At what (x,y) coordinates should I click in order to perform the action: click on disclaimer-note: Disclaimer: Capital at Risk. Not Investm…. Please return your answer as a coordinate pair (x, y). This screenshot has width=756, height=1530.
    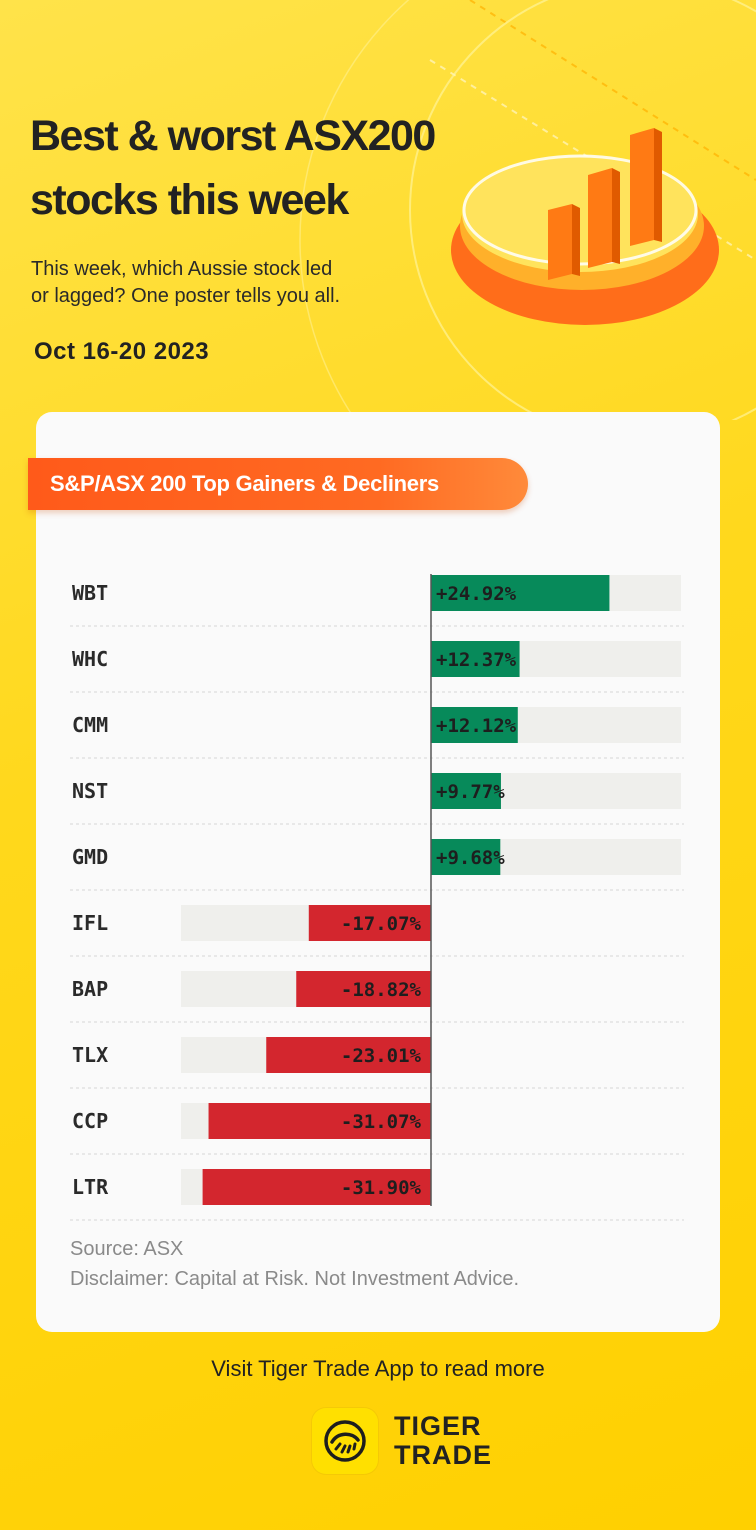
    Looking at the image, I should click on (295, 1279).